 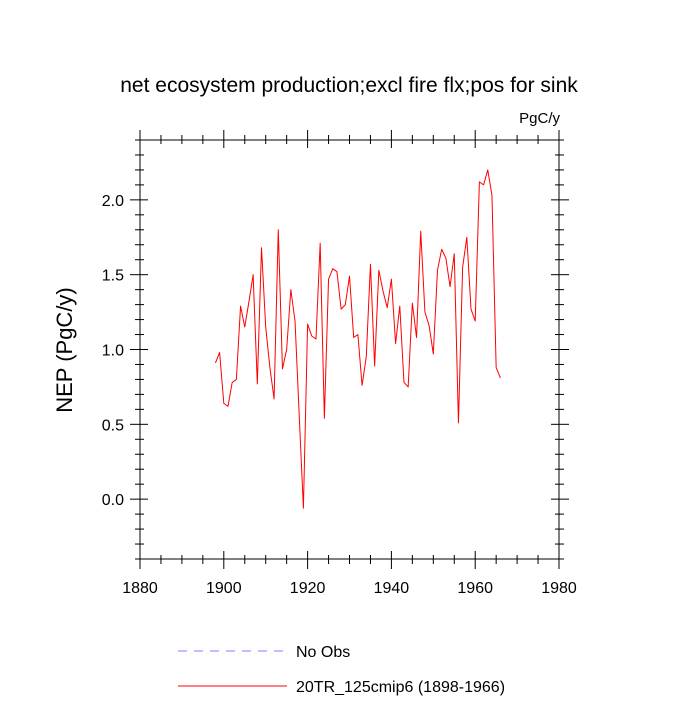 What do you see at coordinates (308, 588) in the screenshot?
I see `x-tick-label: 1920` at bounding box center [308, 588].